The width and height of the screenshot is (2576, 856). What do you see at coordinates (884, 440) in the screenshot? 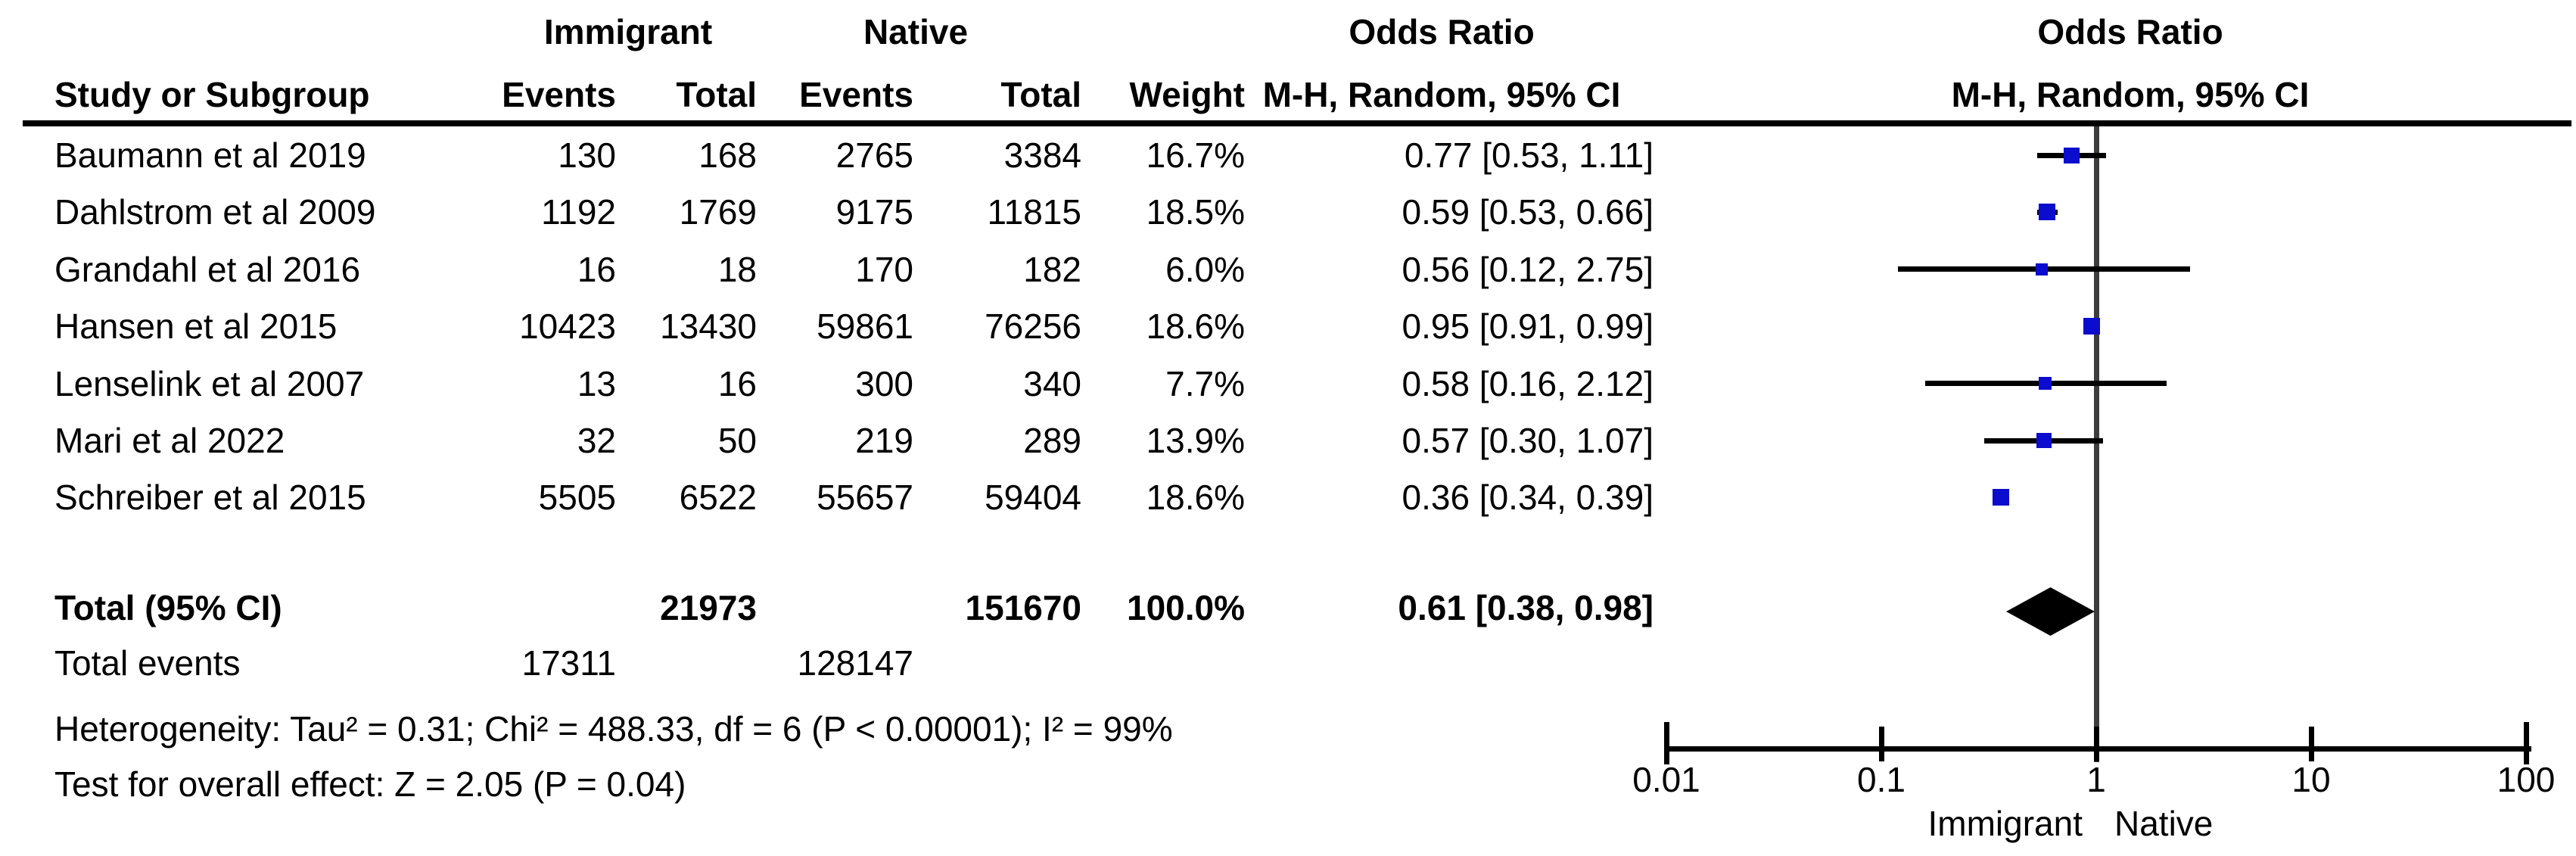
I see `study-events-native: 219` at bounding box center [884, 440].